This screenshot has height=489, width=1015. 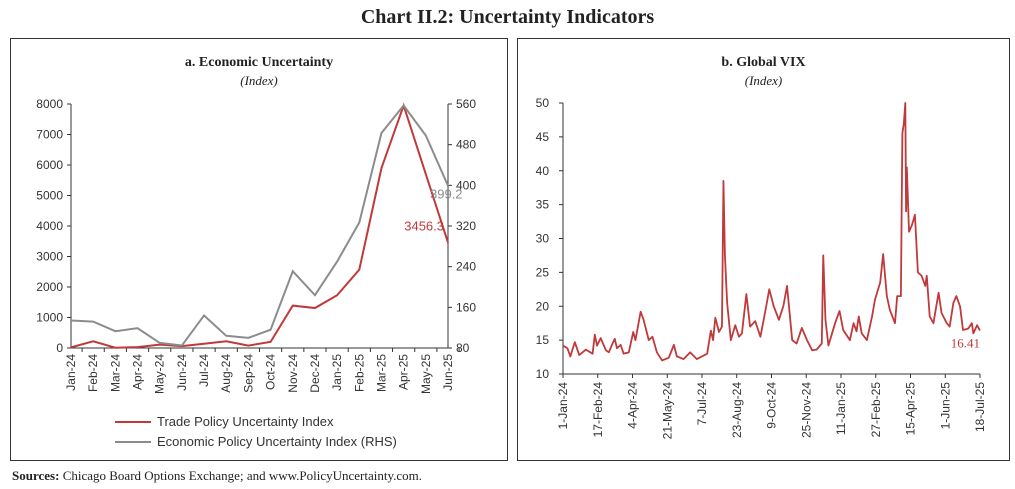 I want to click on x-tick-label: Oct-24, so click(x=271, y=372).